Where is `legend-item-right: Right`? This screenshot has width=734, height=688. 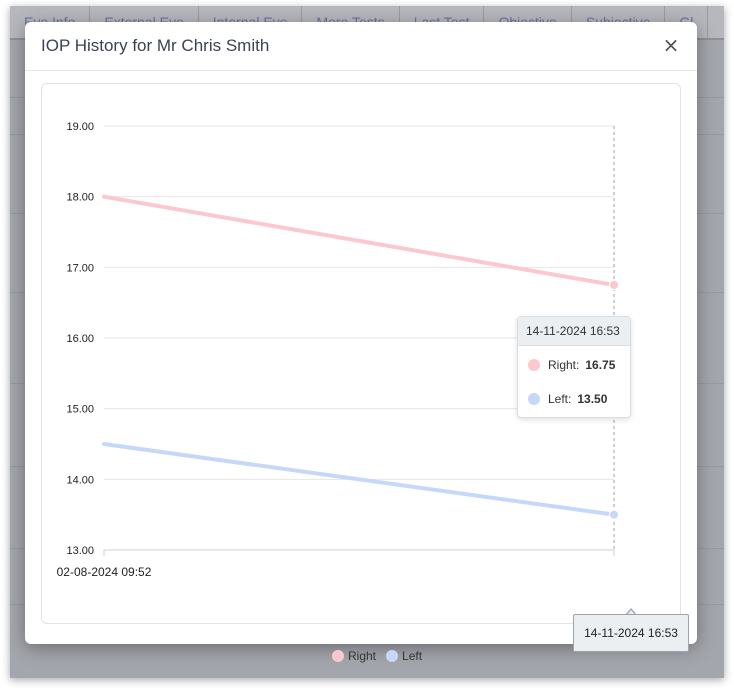
legend-item-right: Right is located at coordinates (354, 656).